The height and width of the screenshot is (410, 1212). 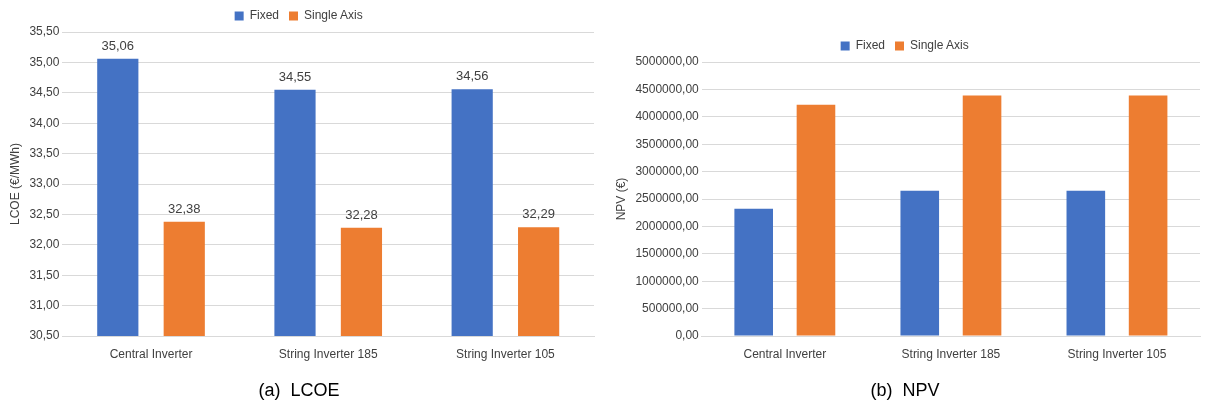 I want to click on data-label: 34,55, so click(x=295, y=76).